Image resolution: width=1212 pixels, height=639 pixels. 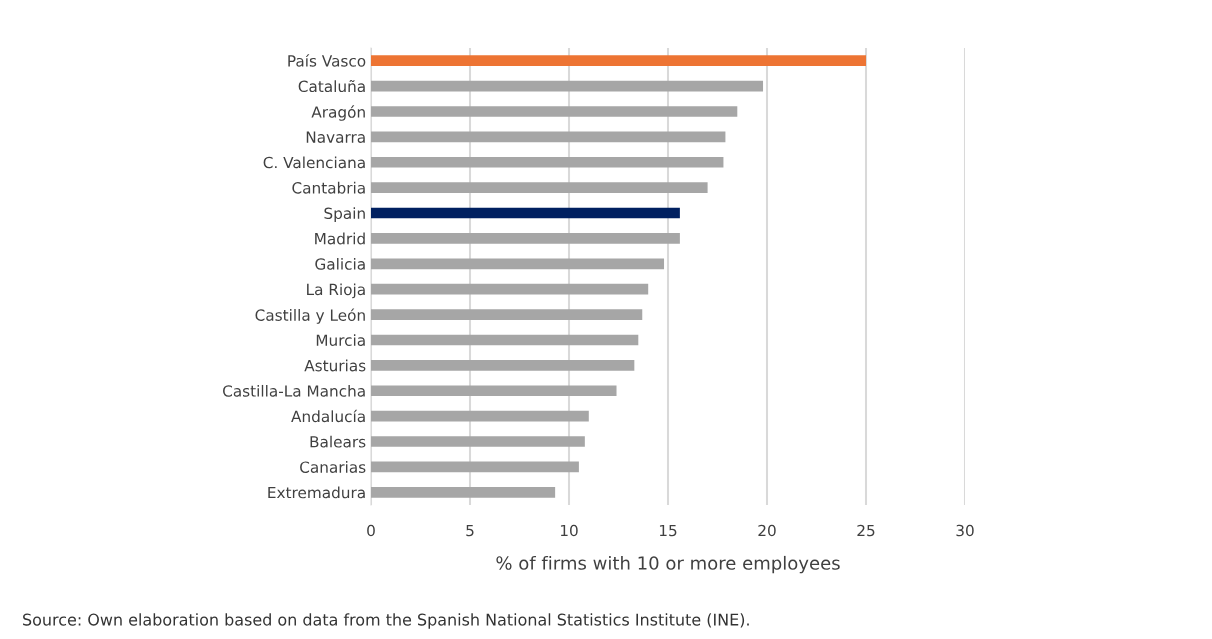 What do you see at coordinates (340, 264) in the screenshot?
I see `y-tick-label: Galicia` at bounding box center [340, 264].